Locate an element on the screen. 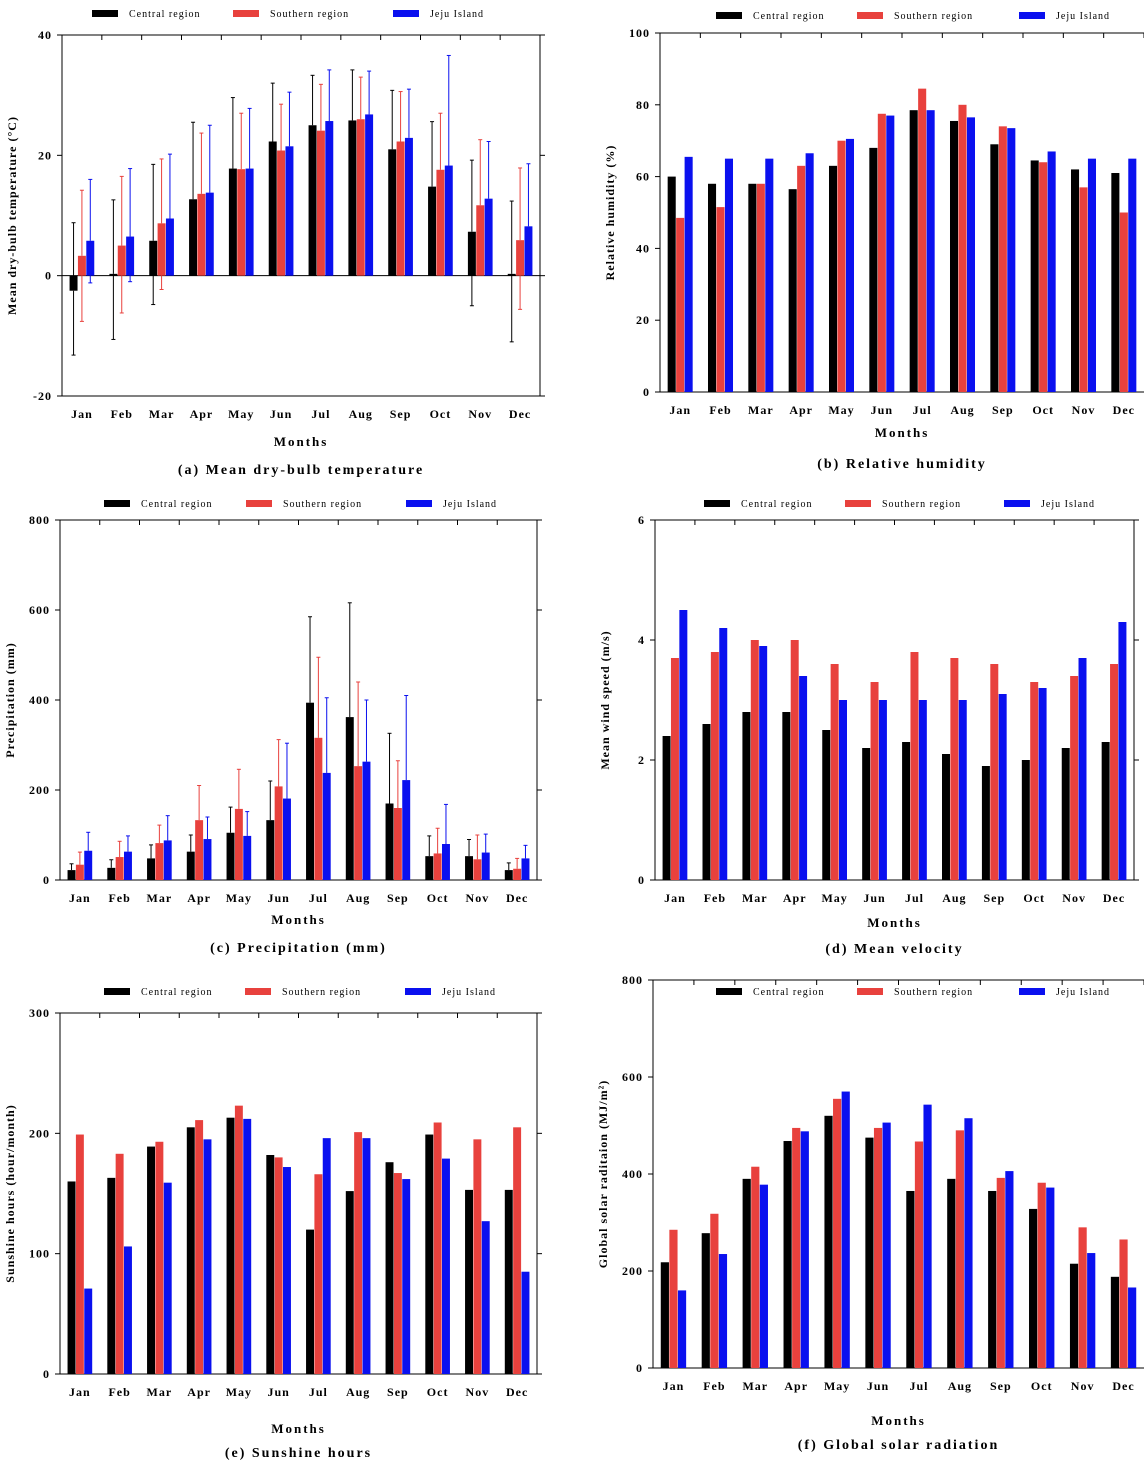 The image size is (1144, 1465). x-tick-label: Aug is located at coordinates (361, 414).